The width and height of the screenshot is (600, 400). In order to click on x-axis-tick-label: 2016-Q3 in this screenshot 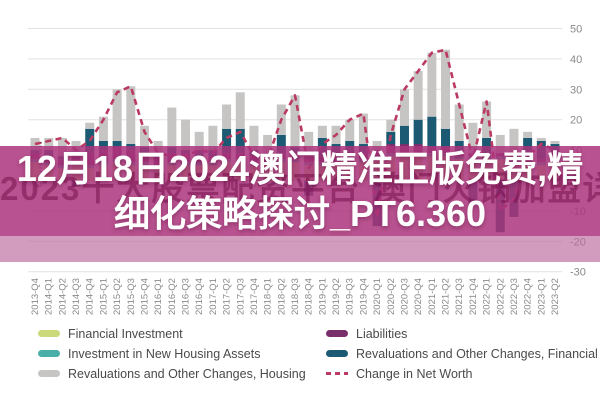, I will do `click(186, 296)`.